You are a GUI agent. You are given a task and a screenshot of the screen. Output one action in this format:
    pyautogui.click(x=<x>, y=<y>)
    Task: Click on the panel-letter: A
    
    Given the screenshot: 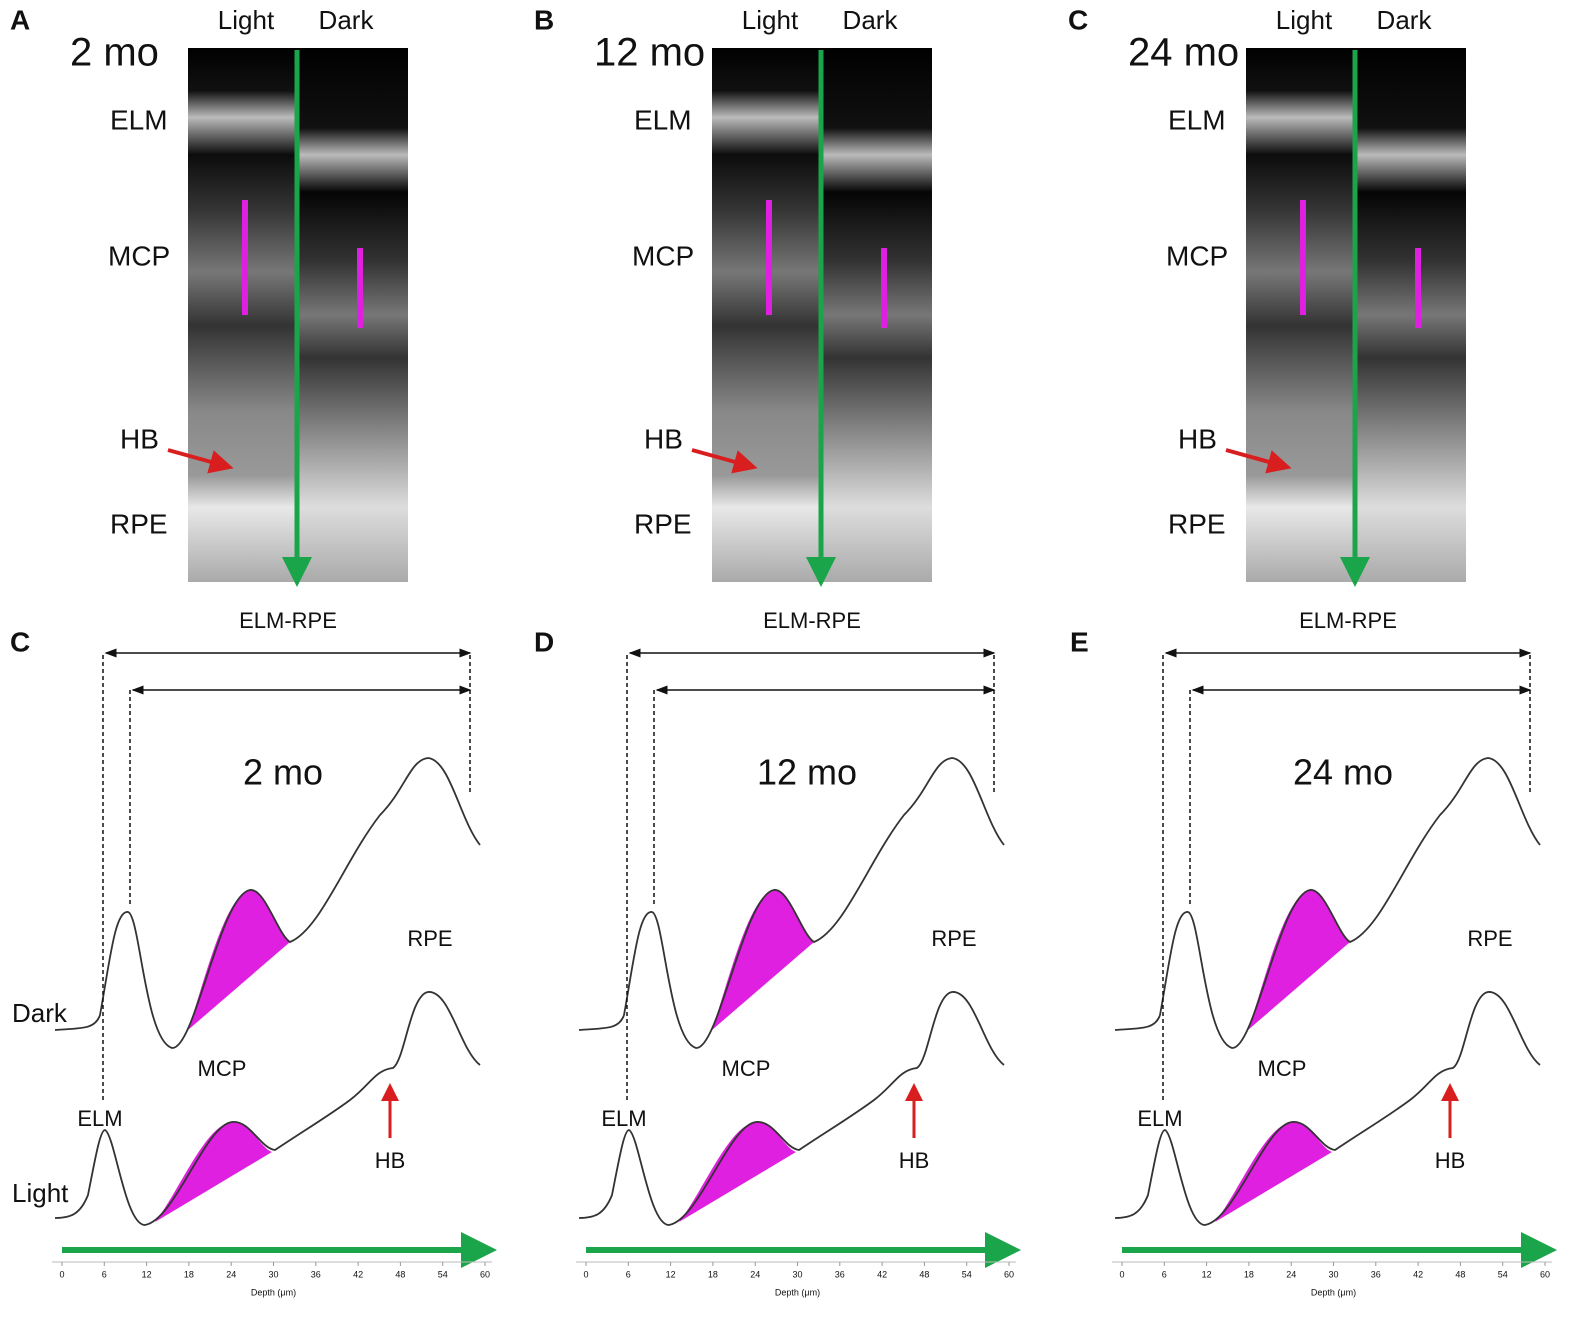 What is the action you would take?
    pyautogui.click(x=20, y=19)
    